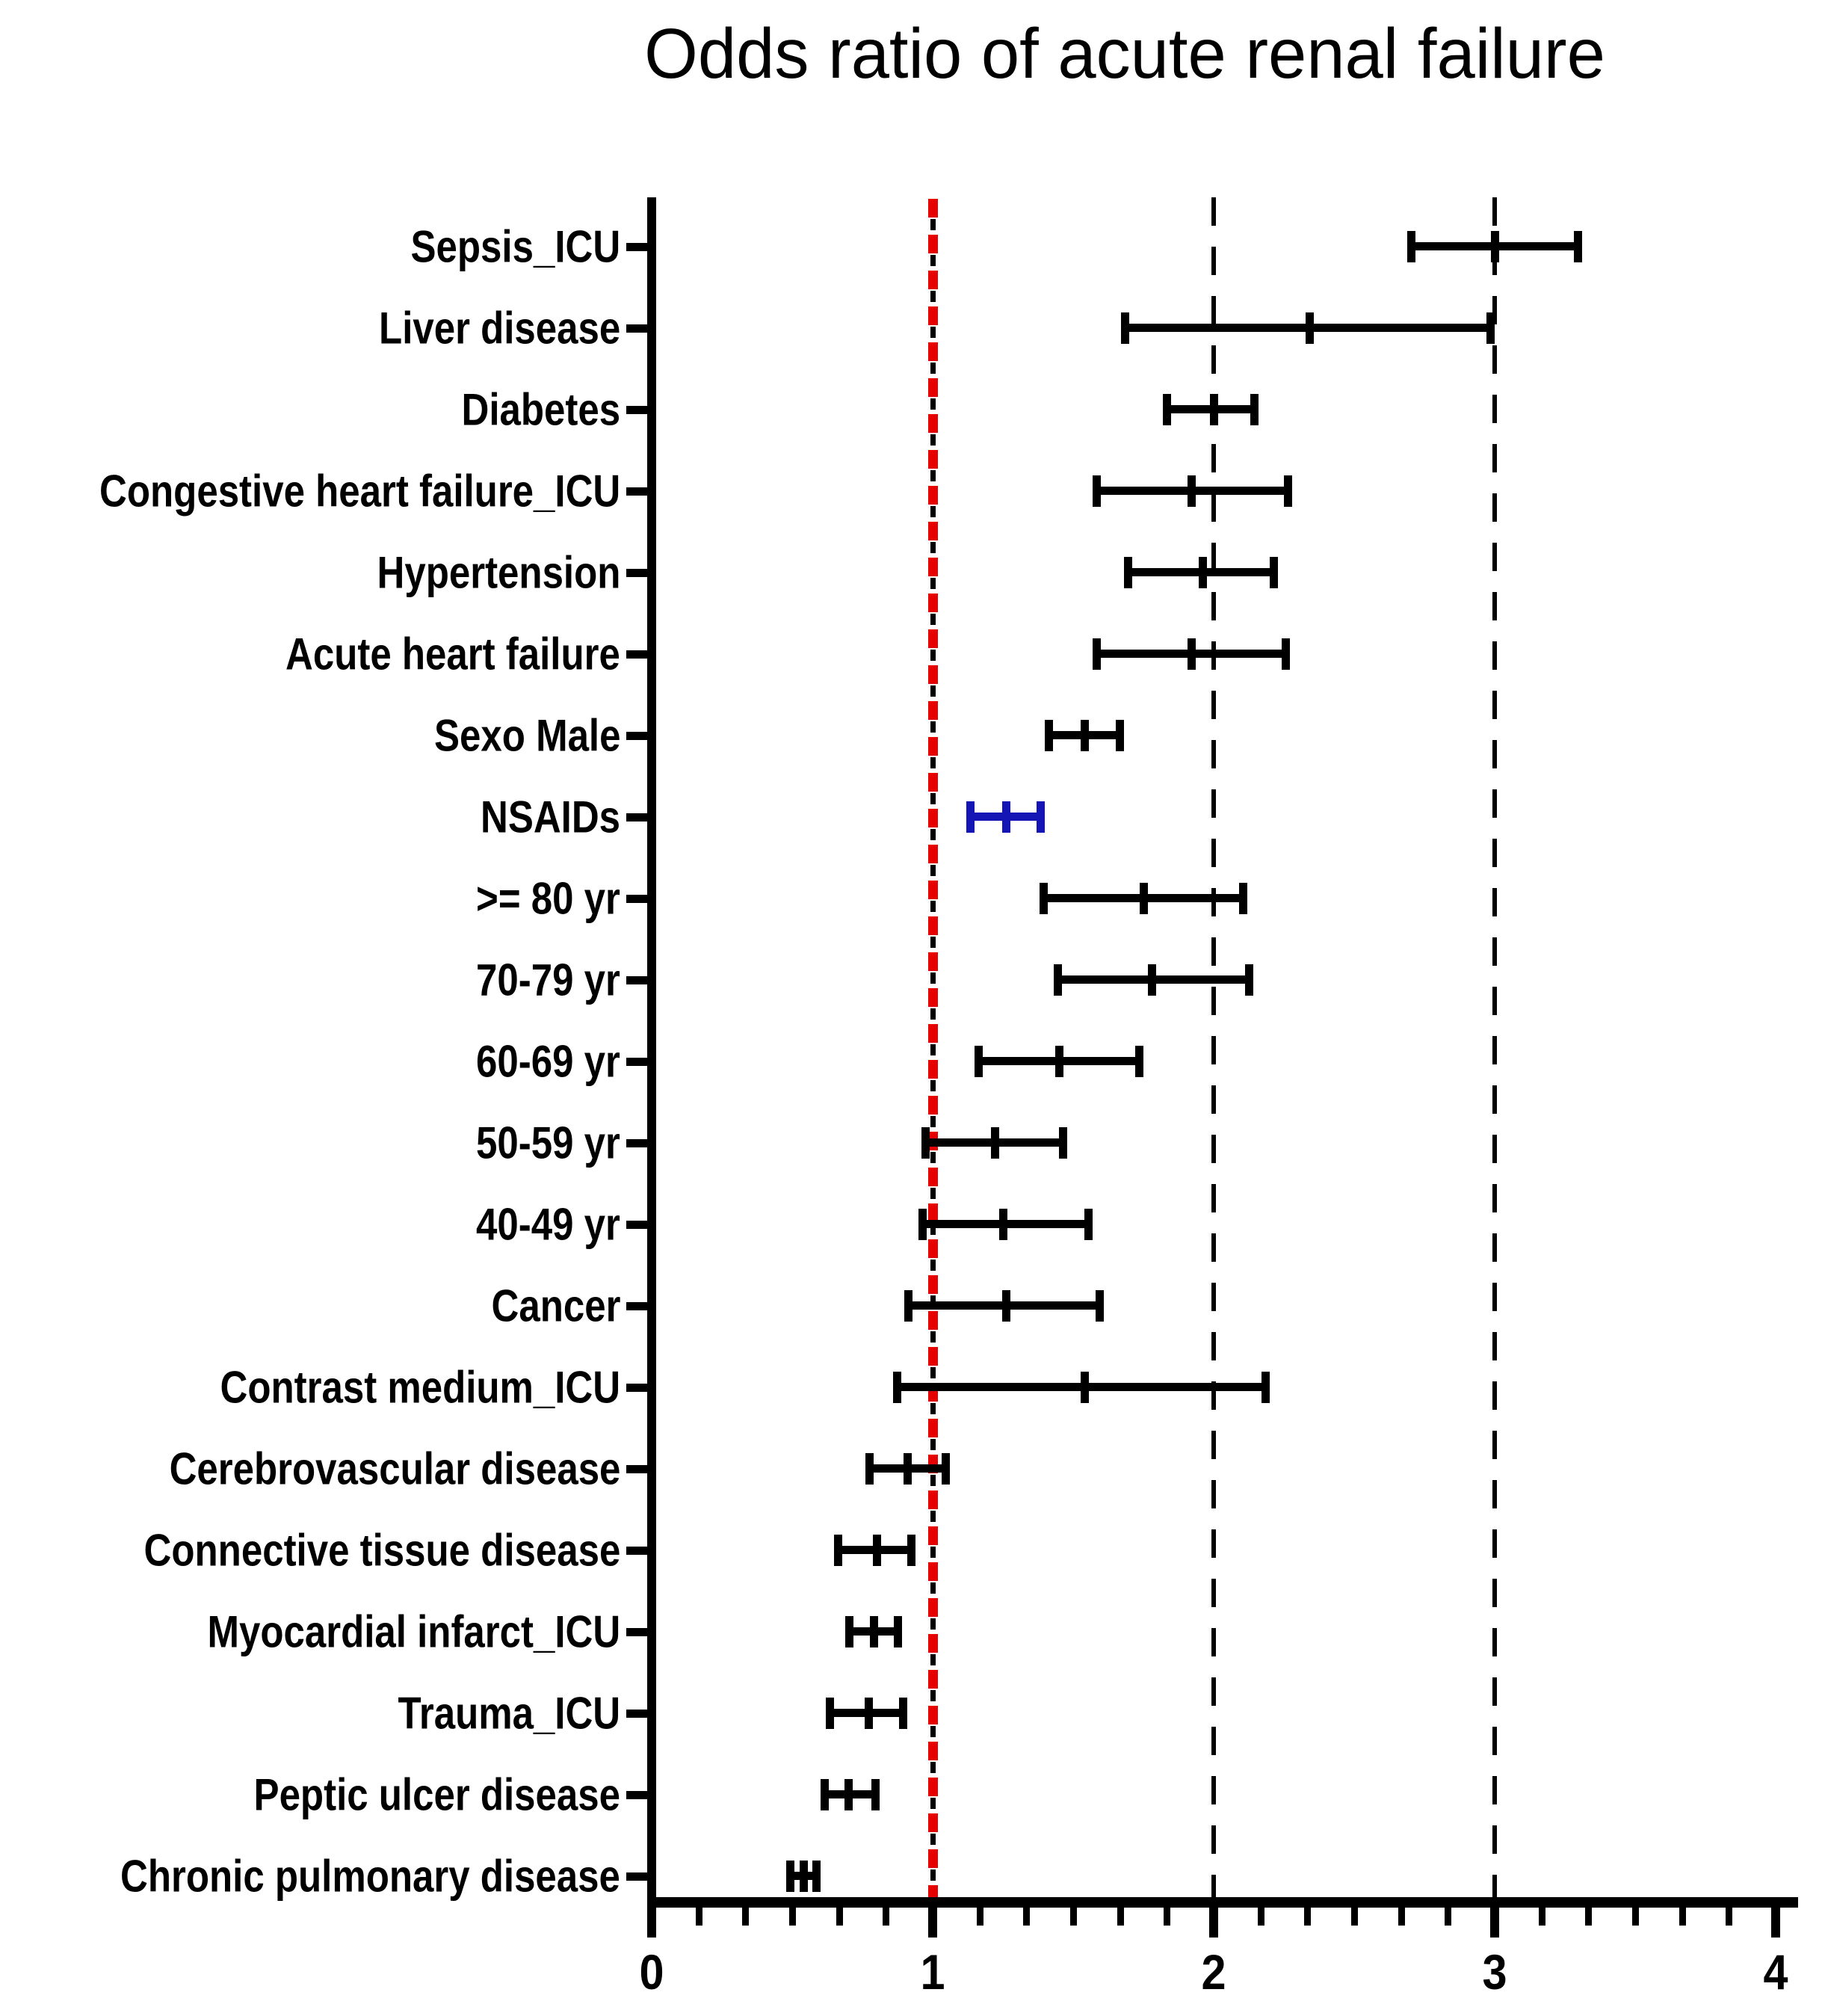 This screenshot has width=1822, height=2016. Describe the element at coordinates (548, 980) in the screenshot. I see `category-label: 70-79 yr` at that location.